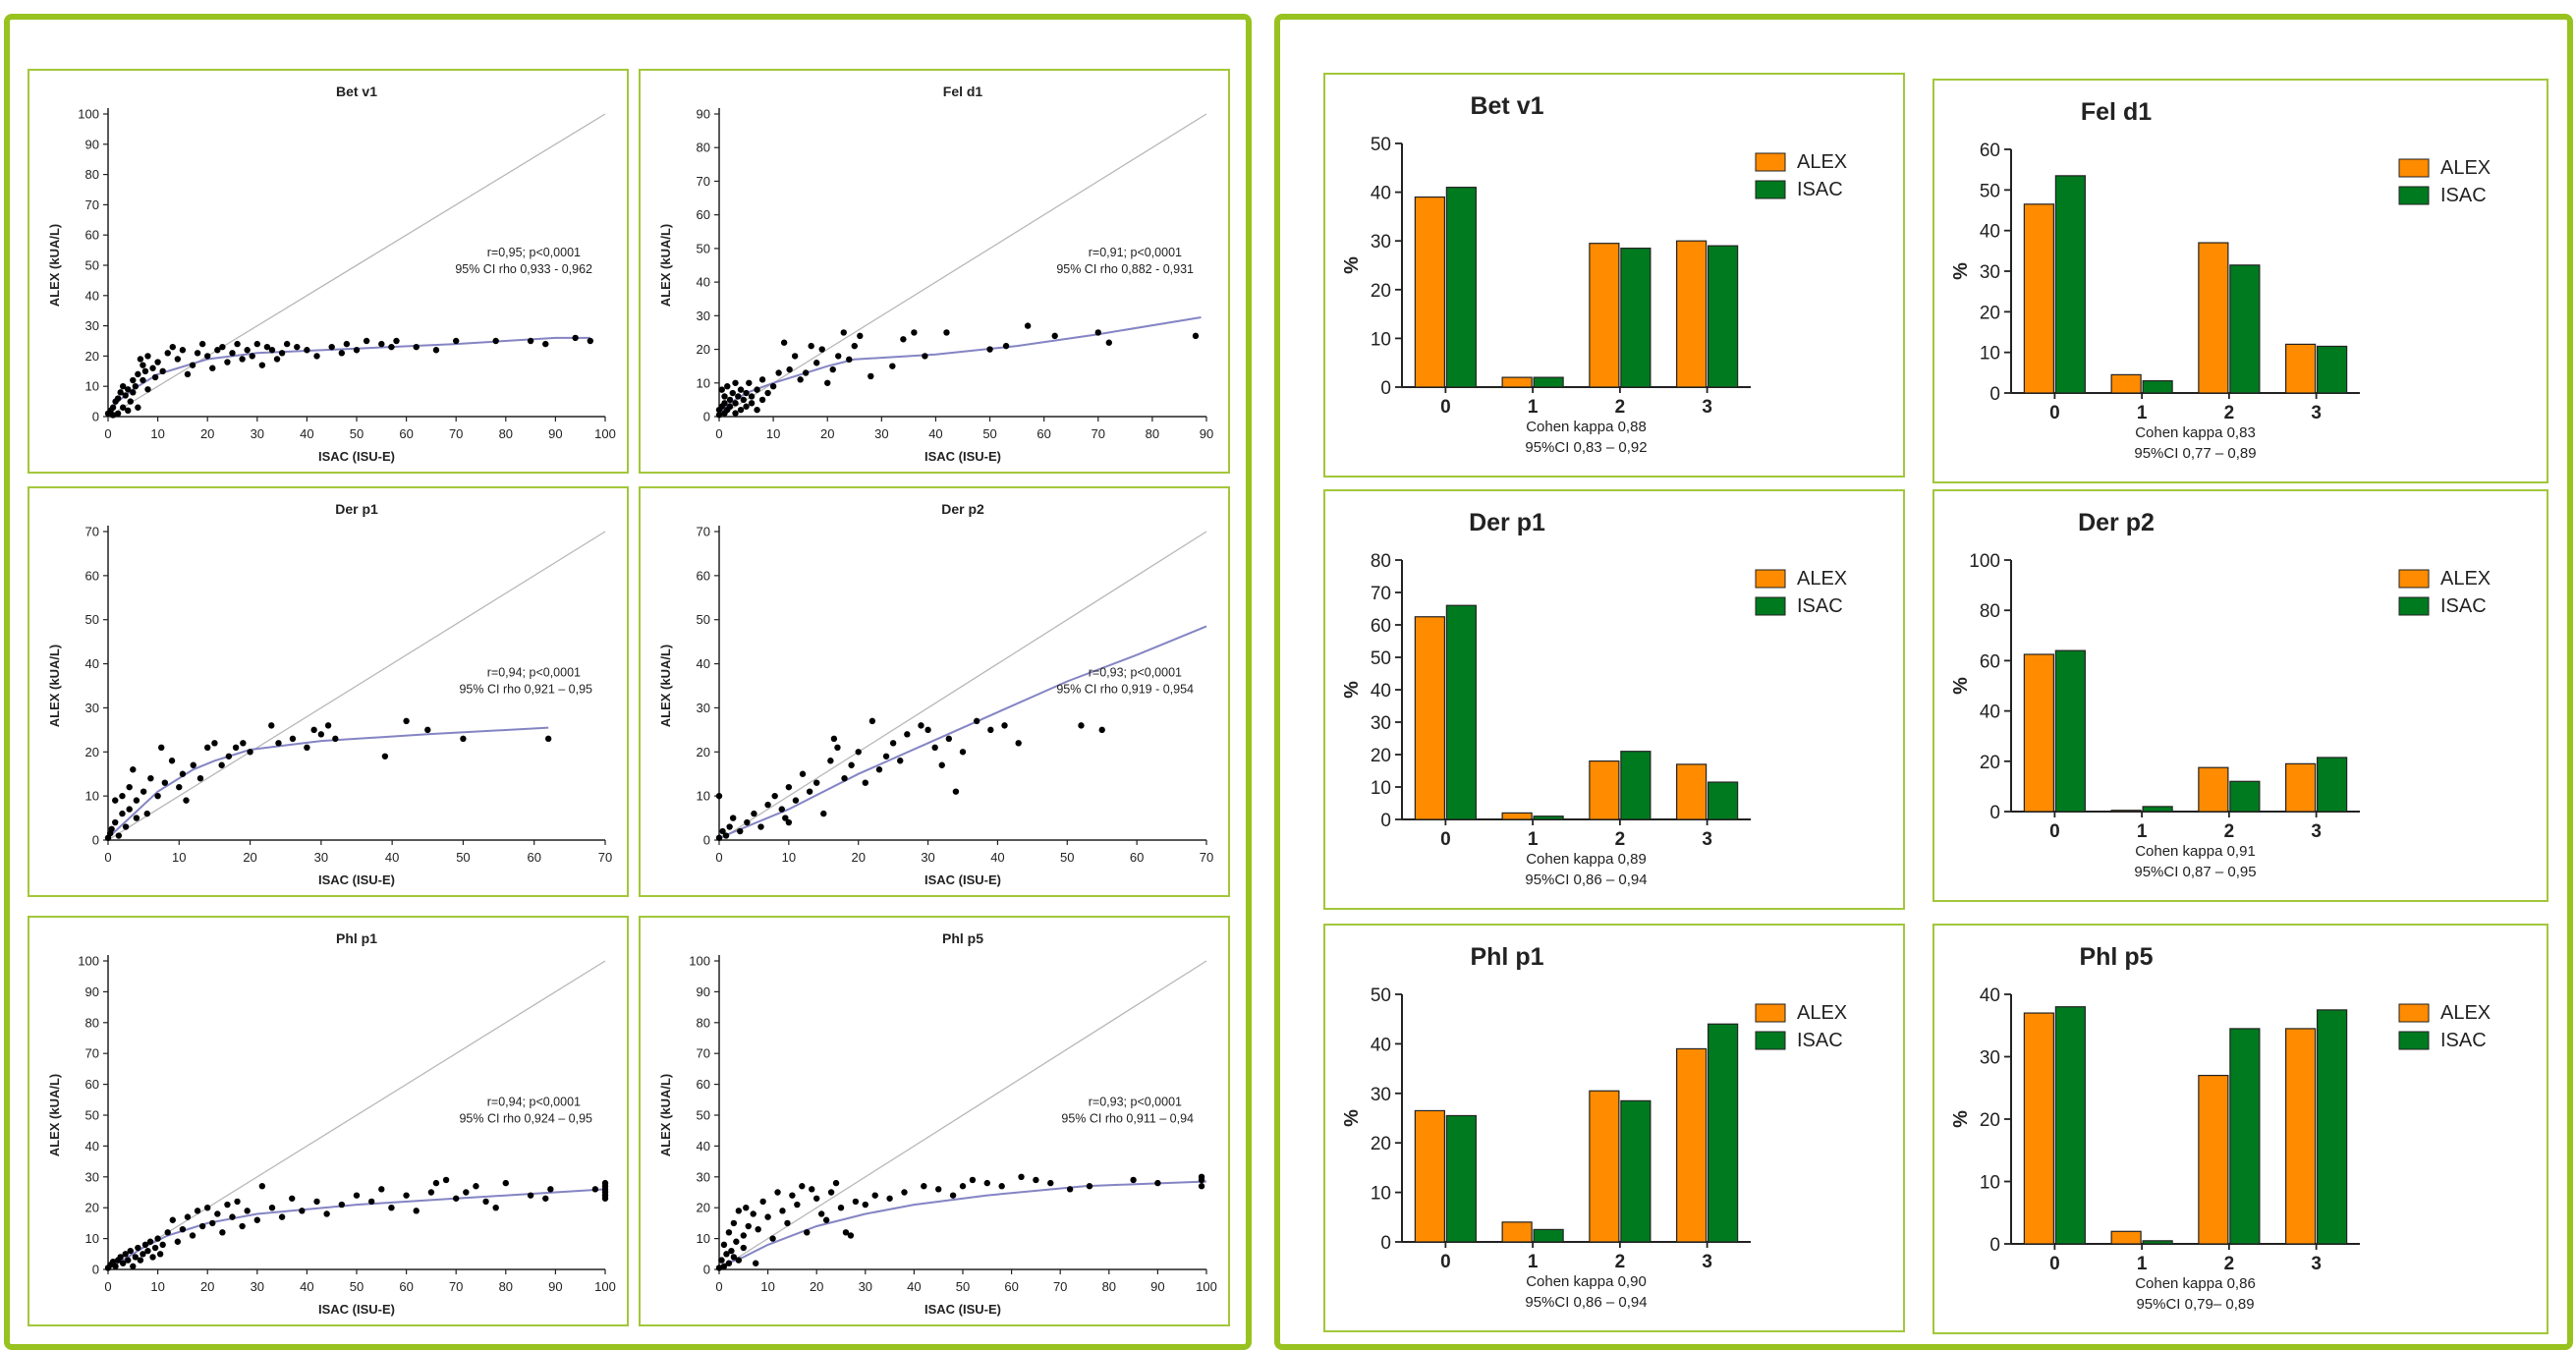 Image resolution: width=2576 pixels, height=1350 pixels. Describe the element at coordinates (1381, 626) in the screenshot. I see `y-tick-label: 60` at that location.